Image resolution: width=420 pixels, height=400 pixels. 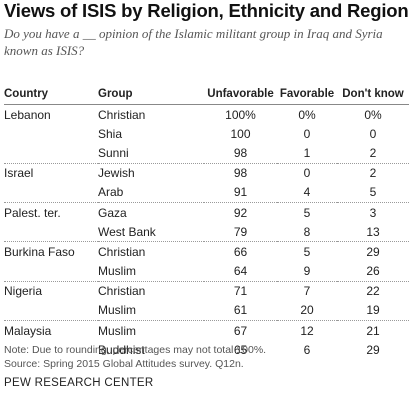 What do you see at coordinates (373, 212) in the screenshot?
I see `cell-dont-know: 3` at bounding box center [373, 212].